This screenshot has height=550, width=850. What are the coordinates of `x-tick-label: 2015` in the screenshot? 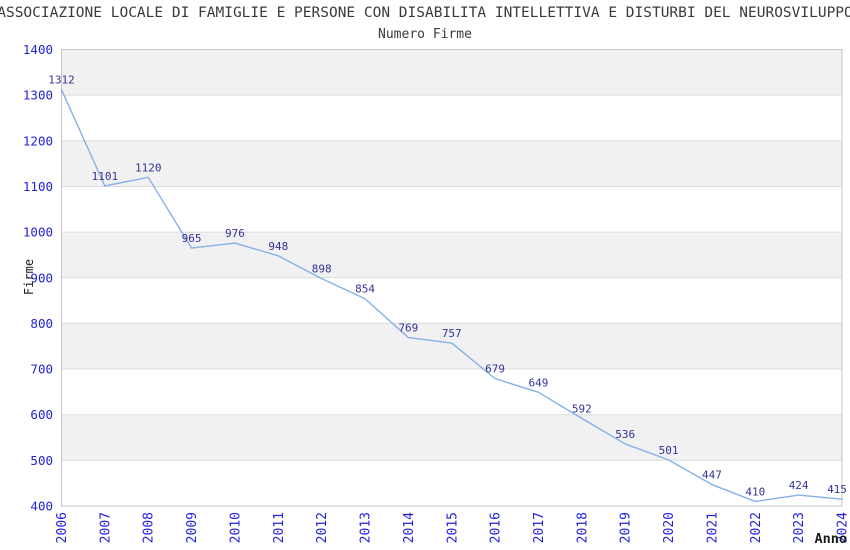 It's located at (452, 527).